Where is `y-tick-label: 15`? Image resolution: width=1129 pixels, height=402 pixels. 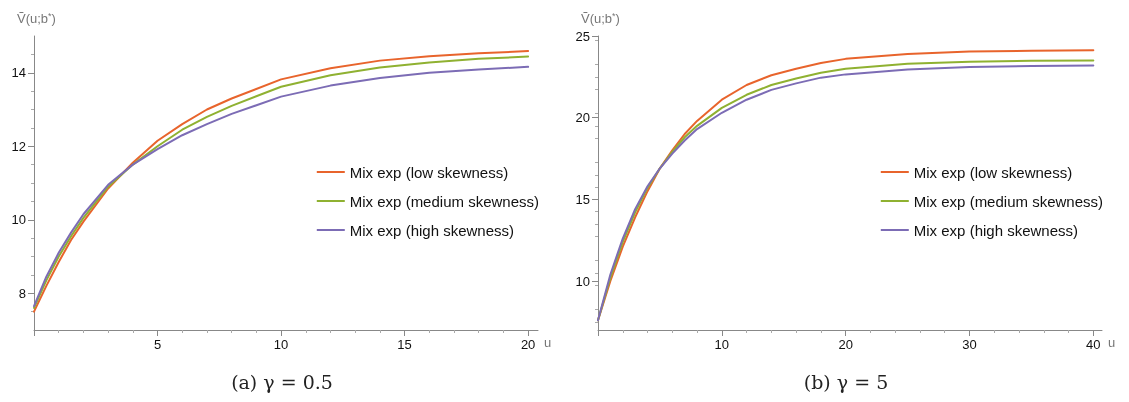 y-tick-label: 15 is located at coordinates (582, 199).